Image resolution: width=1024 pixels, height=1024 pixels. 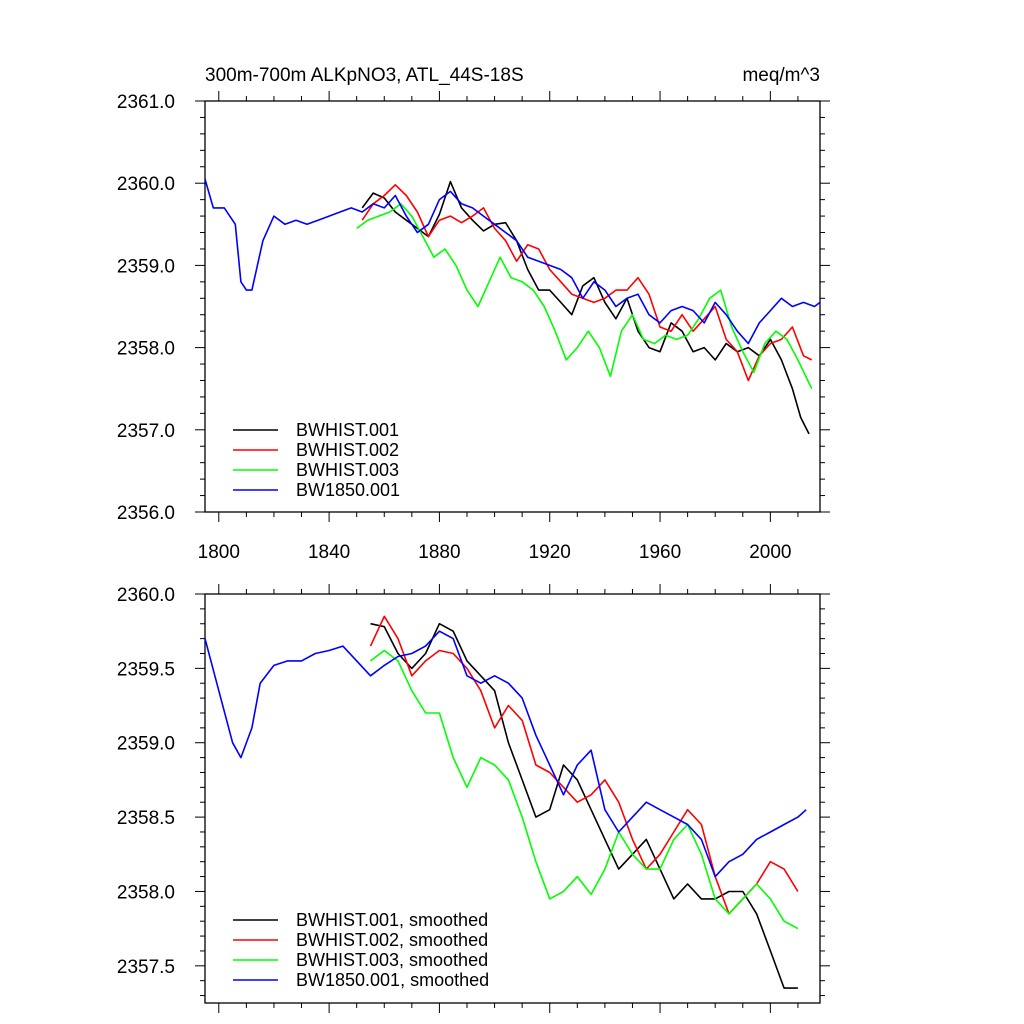 What do you see at coordinates (392, 960) in the screenshot?
I see `legend-label-3: BWHIST.003, smoothed` at bounding box center [392, 960].